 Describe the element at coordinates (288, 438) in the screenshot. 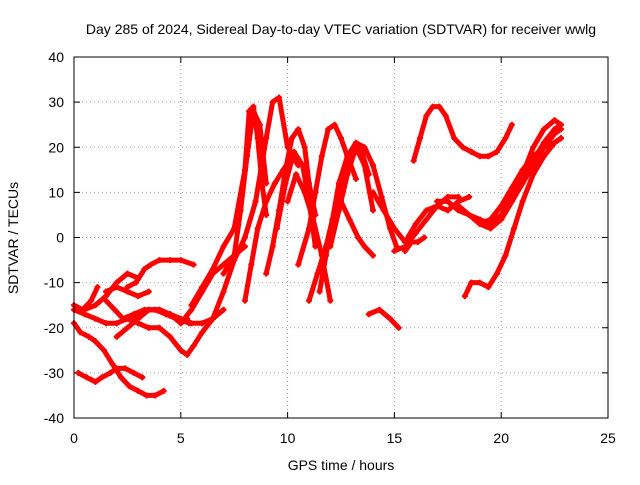

I see `x-tick-label: 10` at that location.